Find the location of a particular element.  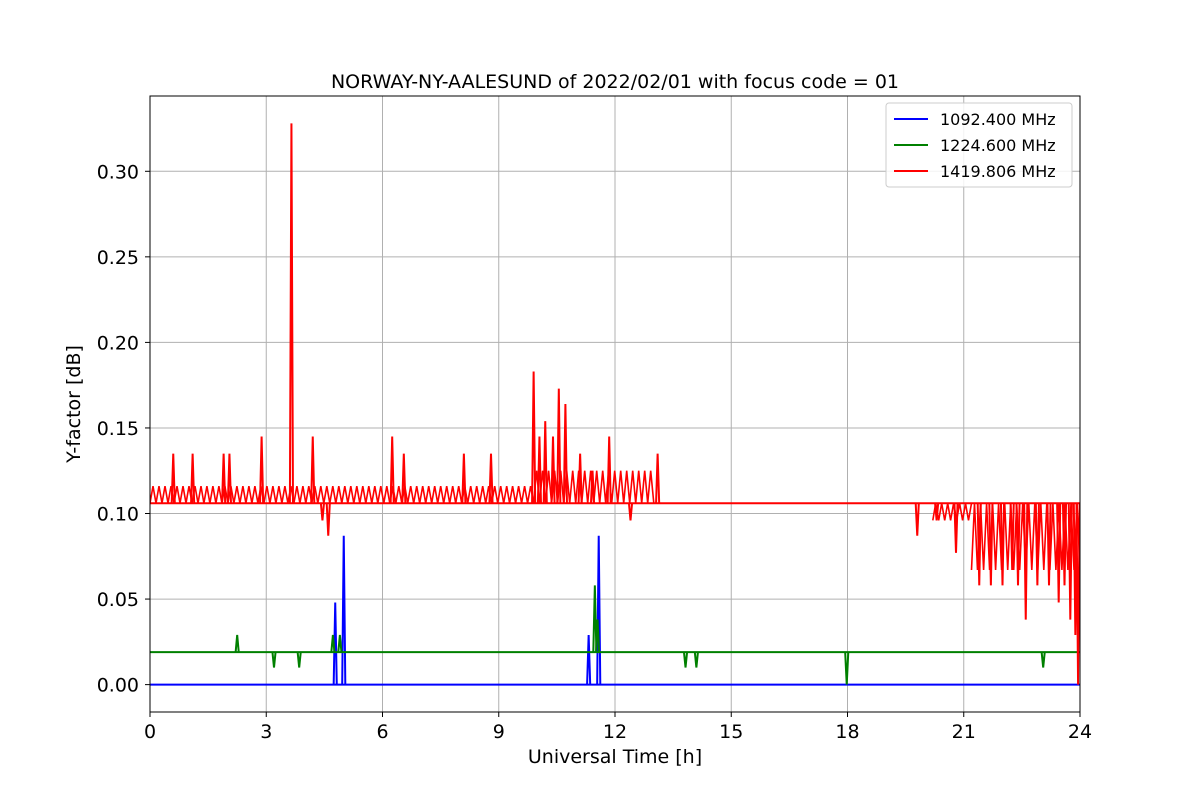

x-tick-label: 15 is located at coordinates (731, 732).